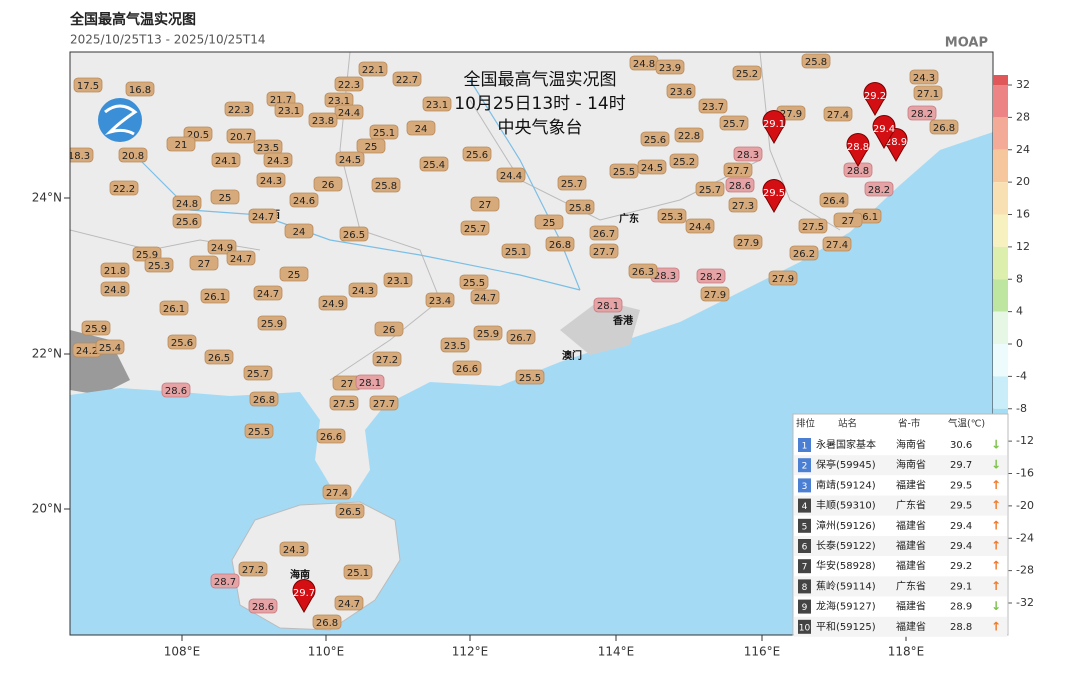  I want to click on station-value: 23.1, so click(398, 281).